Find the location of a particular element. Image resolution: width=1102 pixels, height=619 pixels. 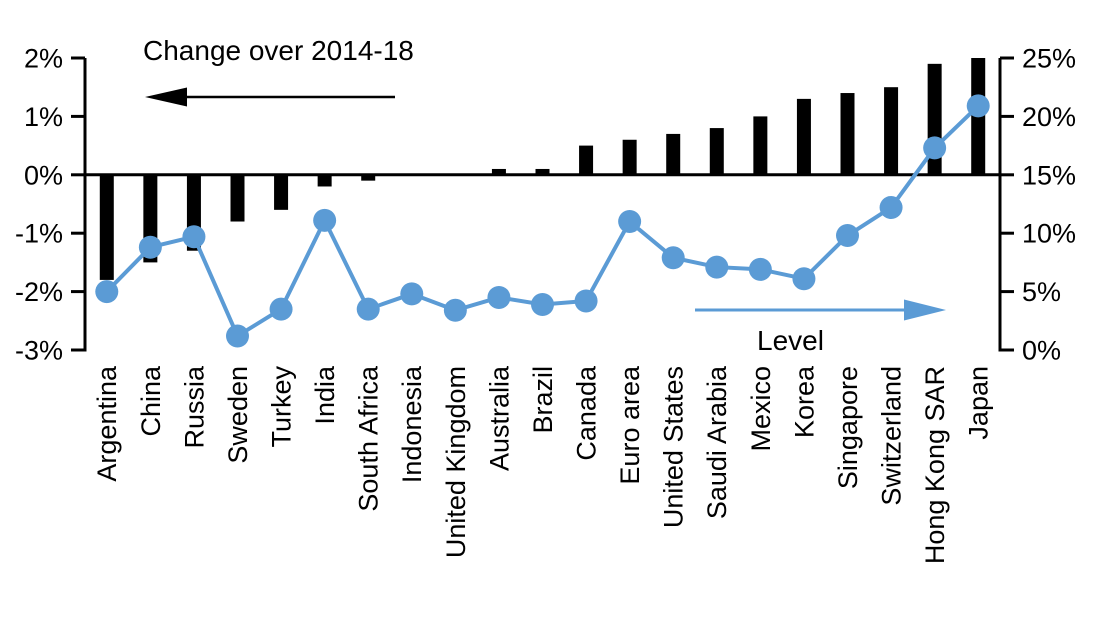

right-axis-tick-label: 25% is located at coordinates (1049, 58).